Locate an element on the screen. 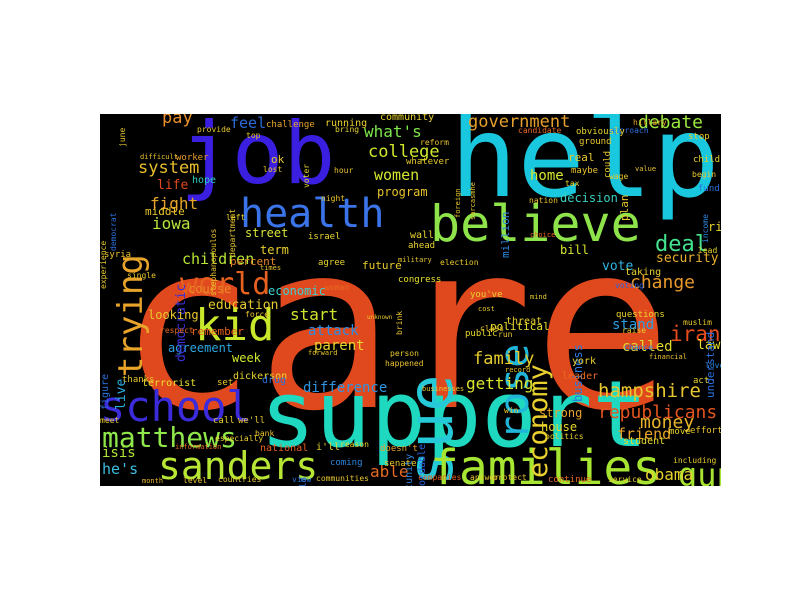  word-top: top is located at coordinates (253, 135).